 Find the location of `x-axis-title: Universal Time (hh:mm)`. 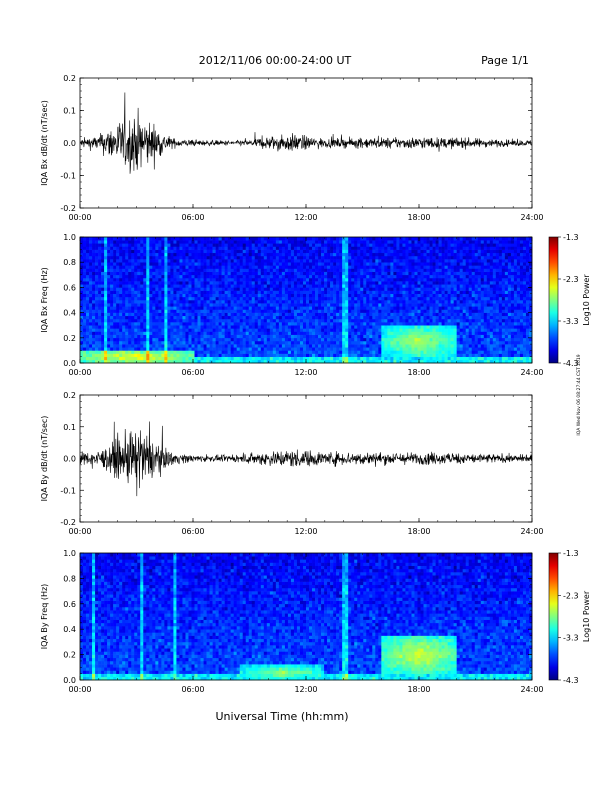

x-axis-title: Universal Time (hh:mm) is located at coordinates (282, 716).